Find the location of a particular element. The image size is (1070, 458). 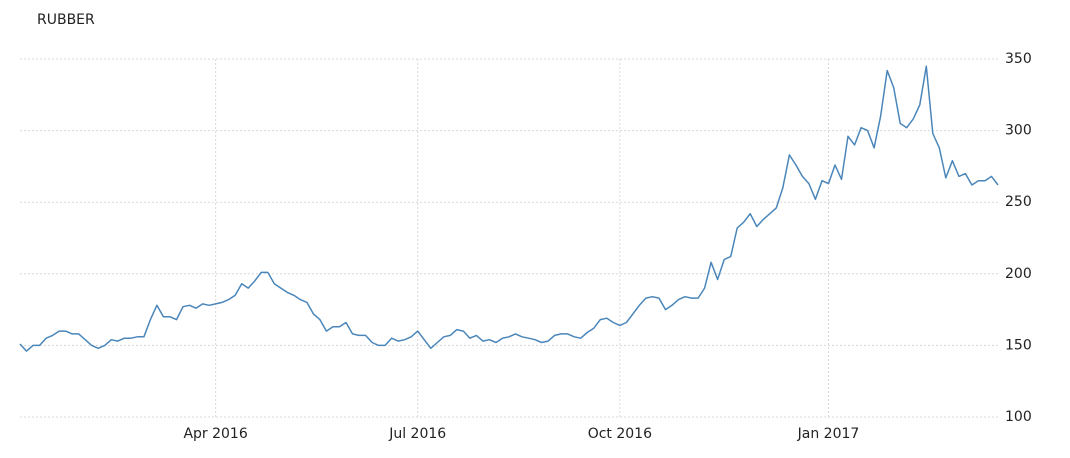

x-tick-label: Jul 2016 is located at coordinates (417, 434).